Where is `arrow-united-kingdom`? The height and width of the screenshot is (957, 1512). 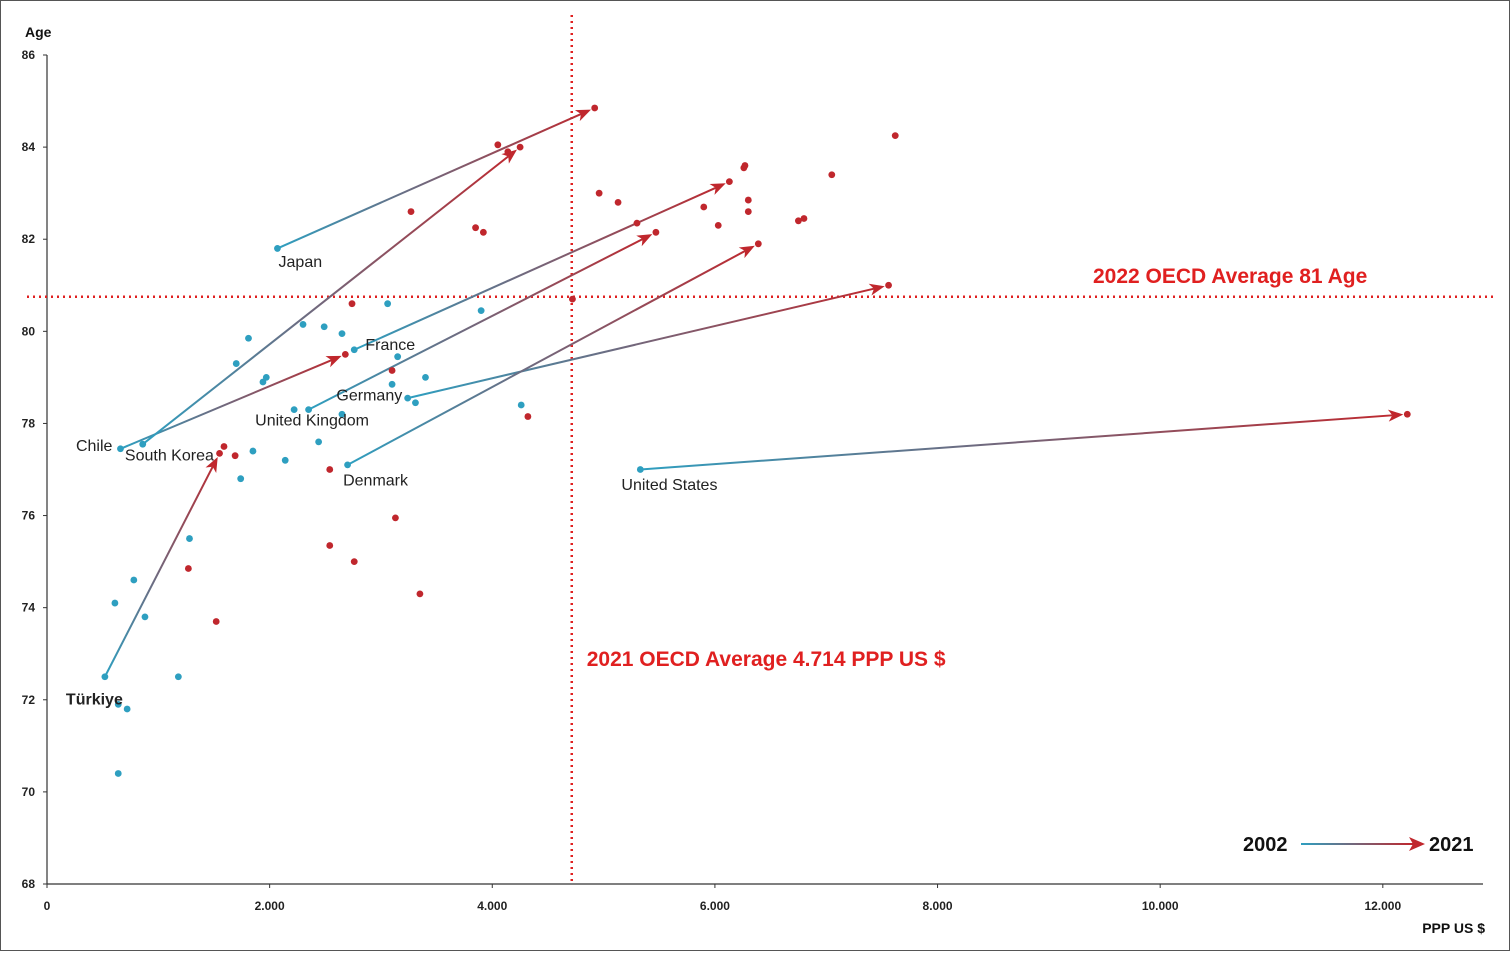
arrow-united-kingdom is located at coordinates (481, 321).